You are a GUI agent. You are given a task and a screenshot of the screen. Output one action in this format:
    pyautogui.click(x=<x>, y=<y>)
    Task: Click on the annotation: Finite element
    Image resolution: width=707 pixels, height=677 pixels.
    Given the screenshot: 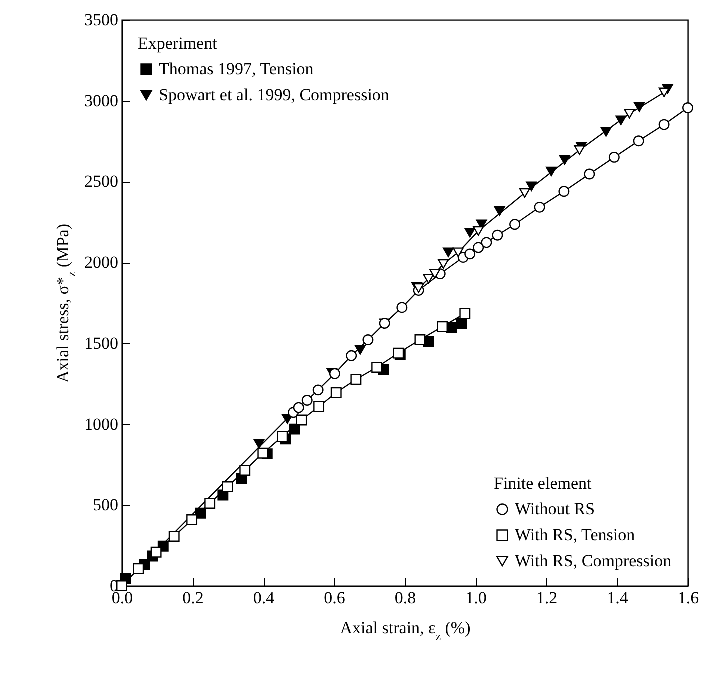 What is the action you would take?
    pyautogui.click(x=543, y=483)
    